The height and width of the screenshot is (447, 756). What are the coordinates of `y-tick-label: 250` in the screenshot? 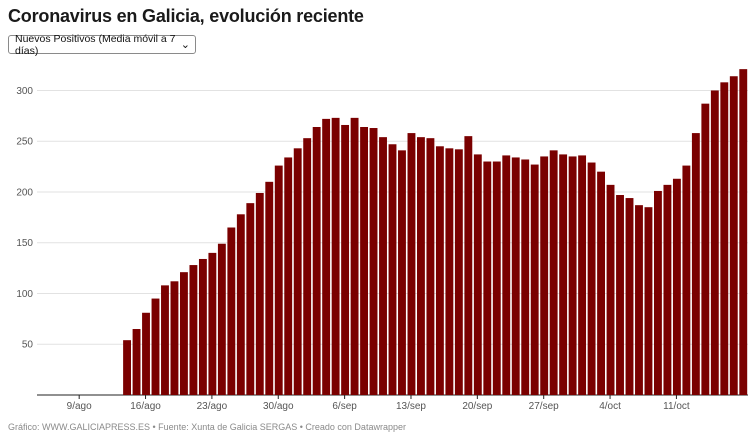 It's located at (24, 142).